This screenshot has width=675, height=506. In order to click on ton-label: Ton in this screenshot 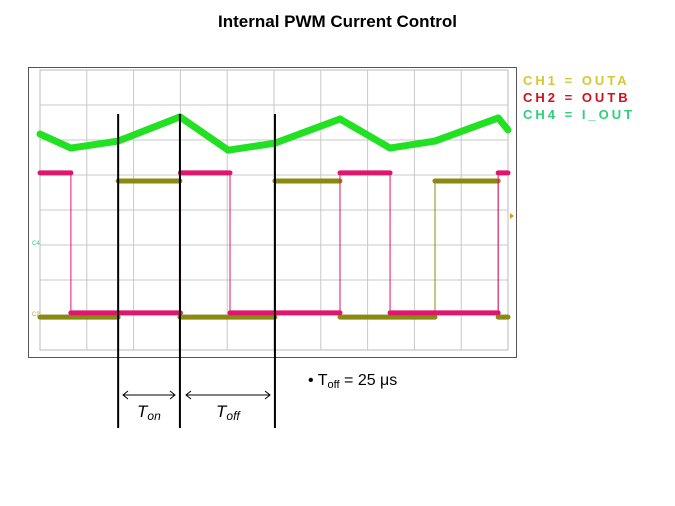, I will do `click(149, 412)`.